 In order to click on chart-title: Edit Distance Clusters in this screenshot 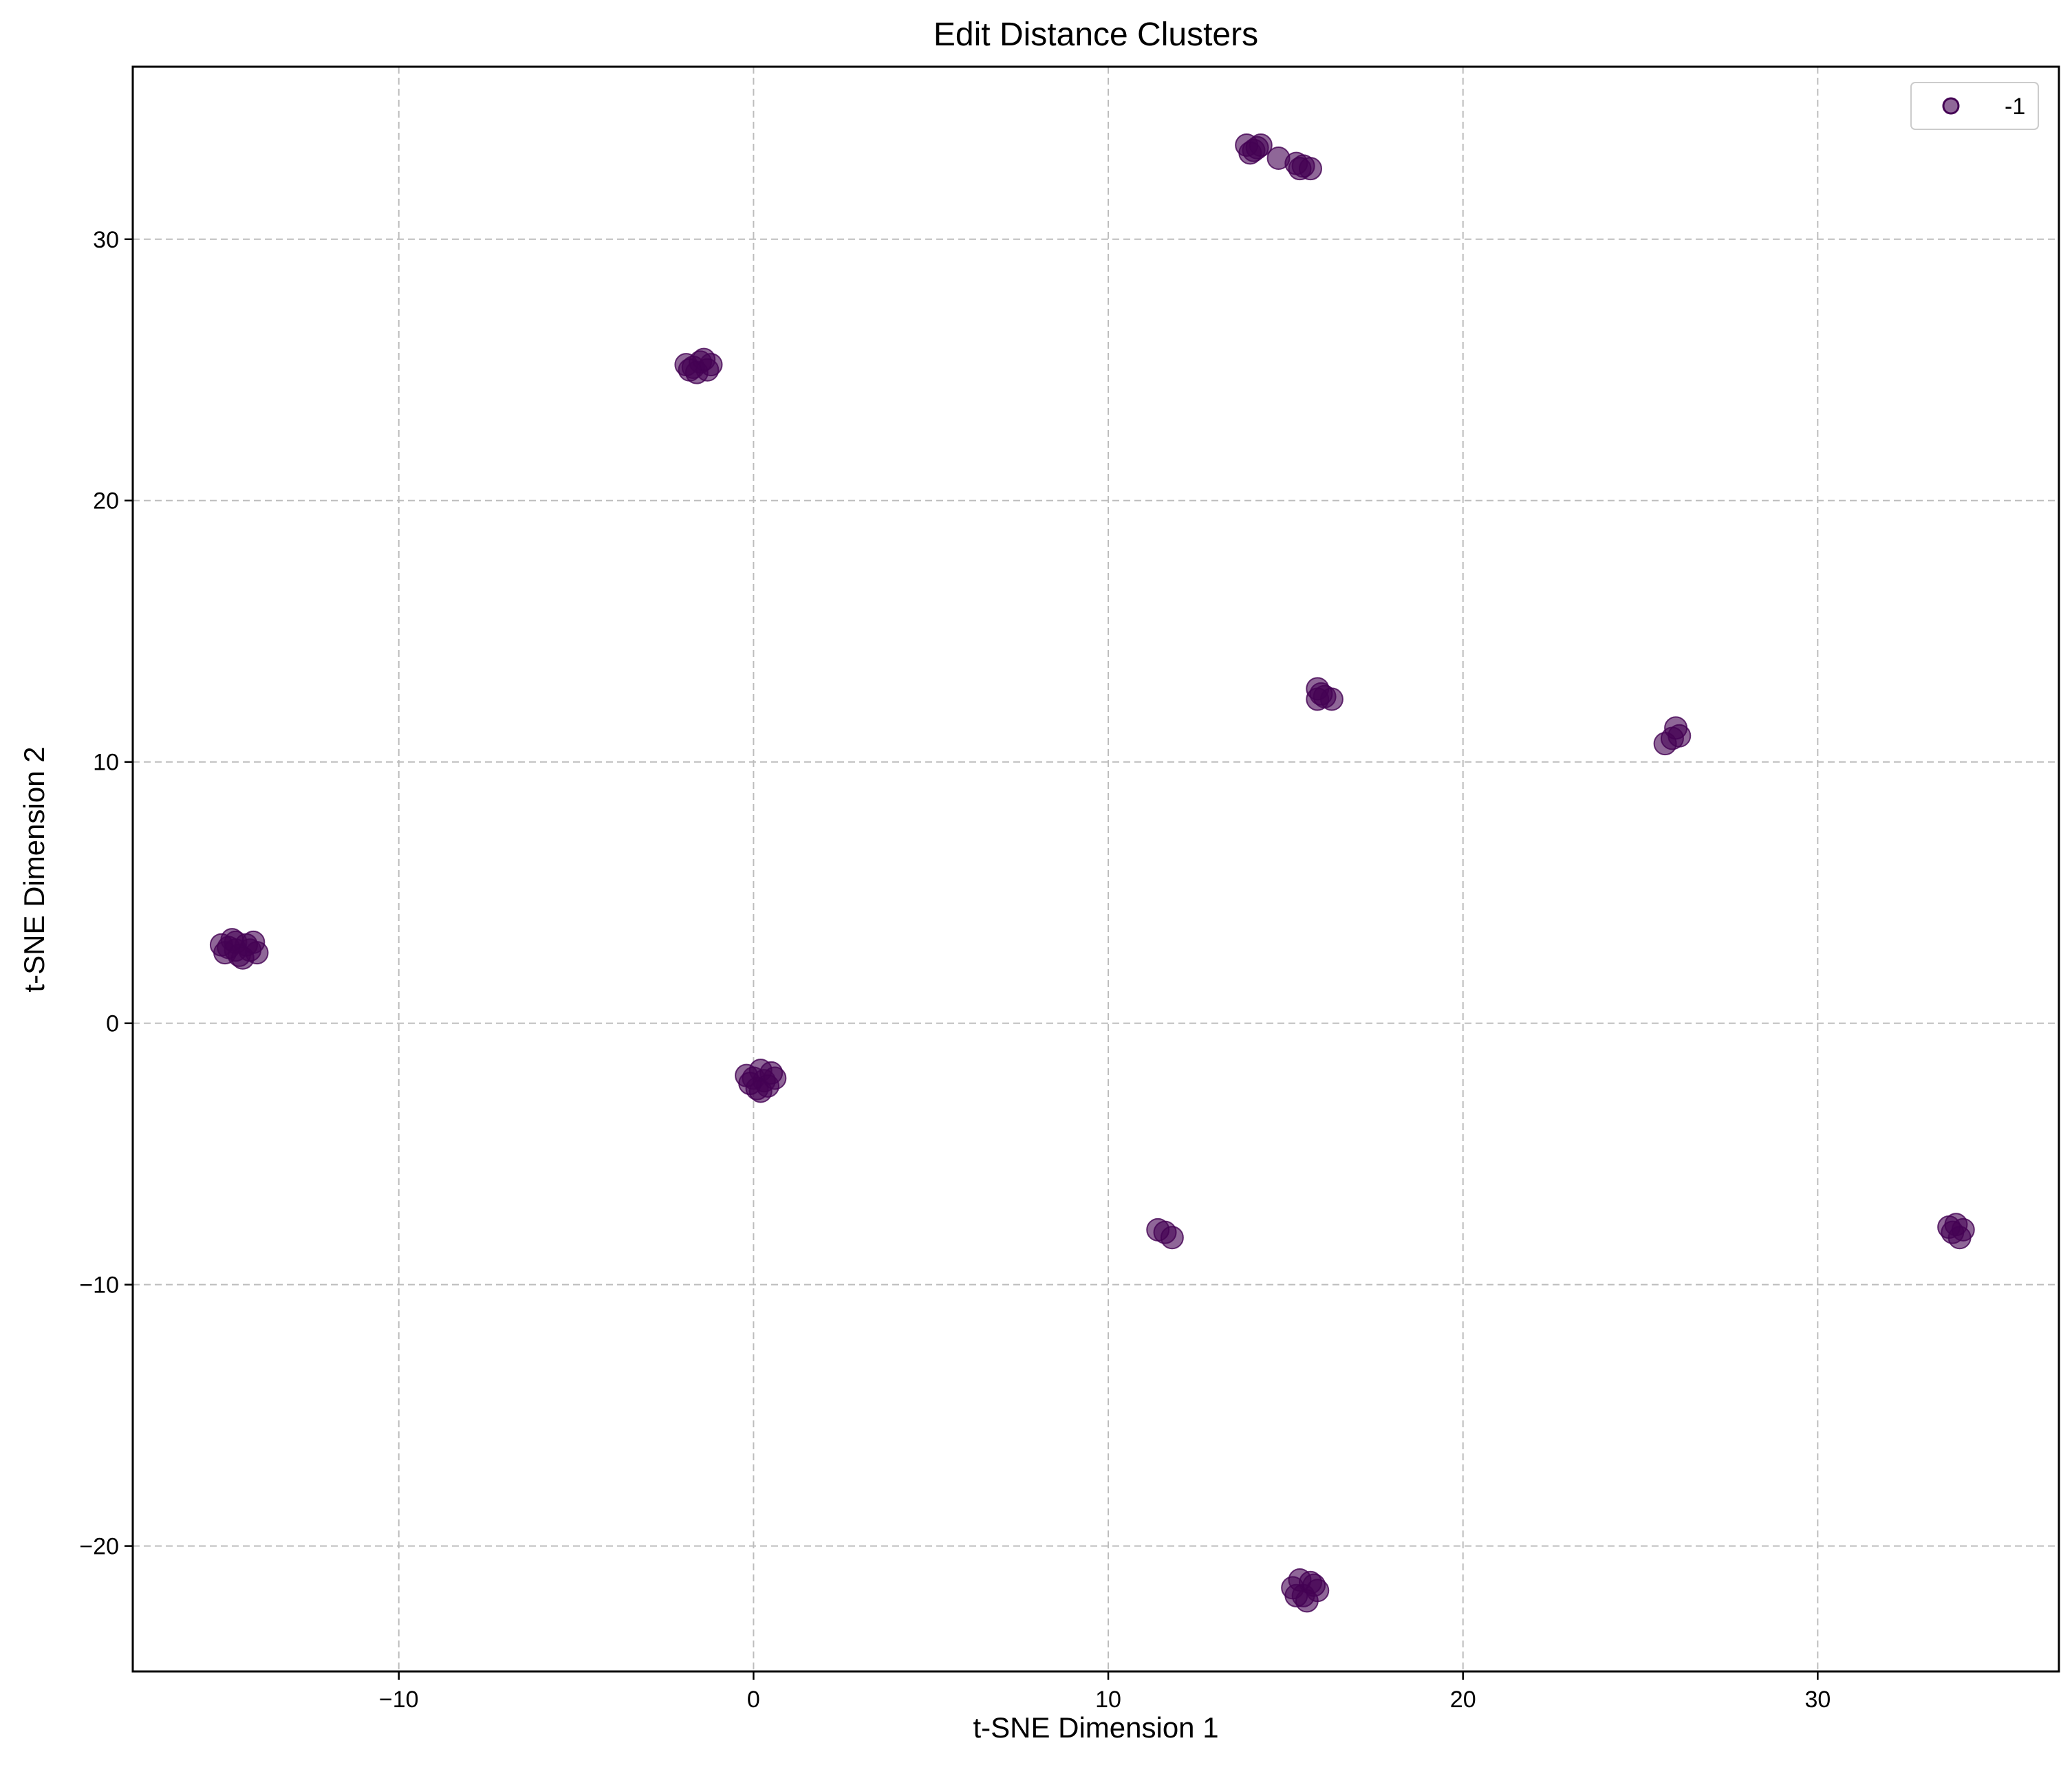, I will do `click(1096, 35)`.